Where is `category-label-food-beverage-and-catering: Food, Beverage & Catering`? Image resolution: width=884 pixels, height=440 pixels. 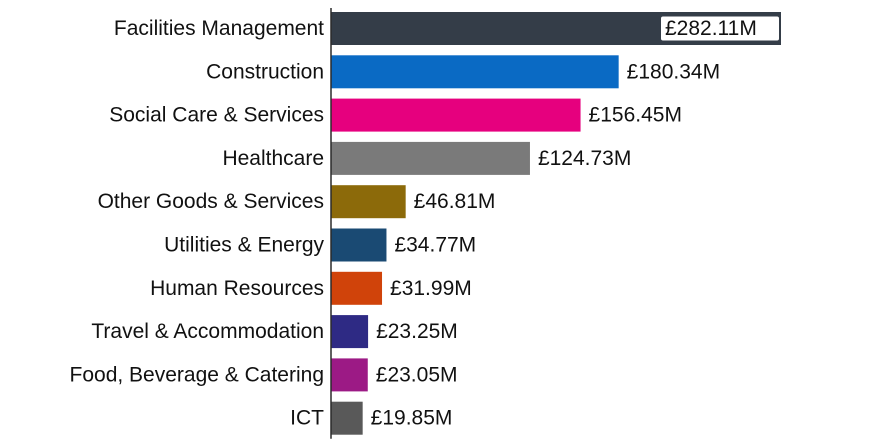
category-label-food-beverage-and-catering: Food, Beverage & Catering is located at coordinates (197, 374).